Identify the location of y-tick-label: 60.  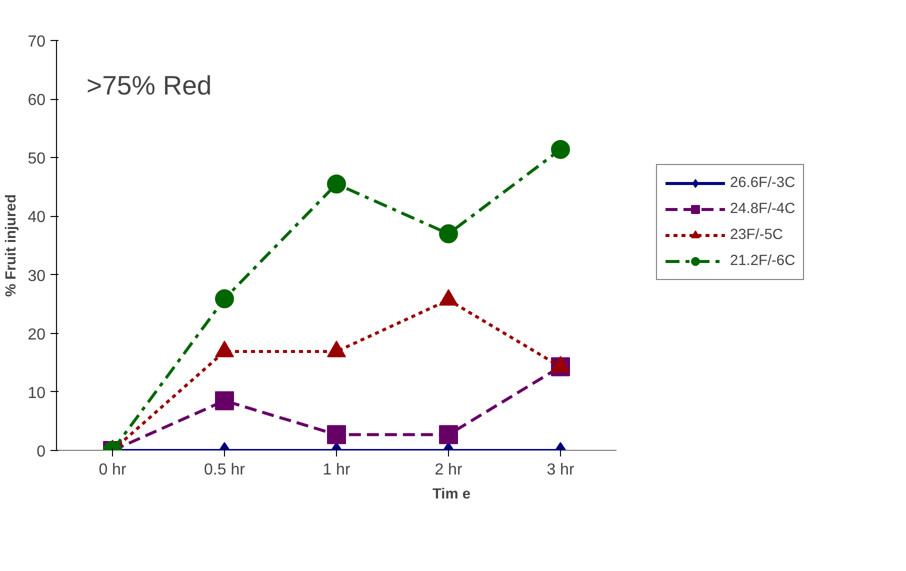
(37, 101).